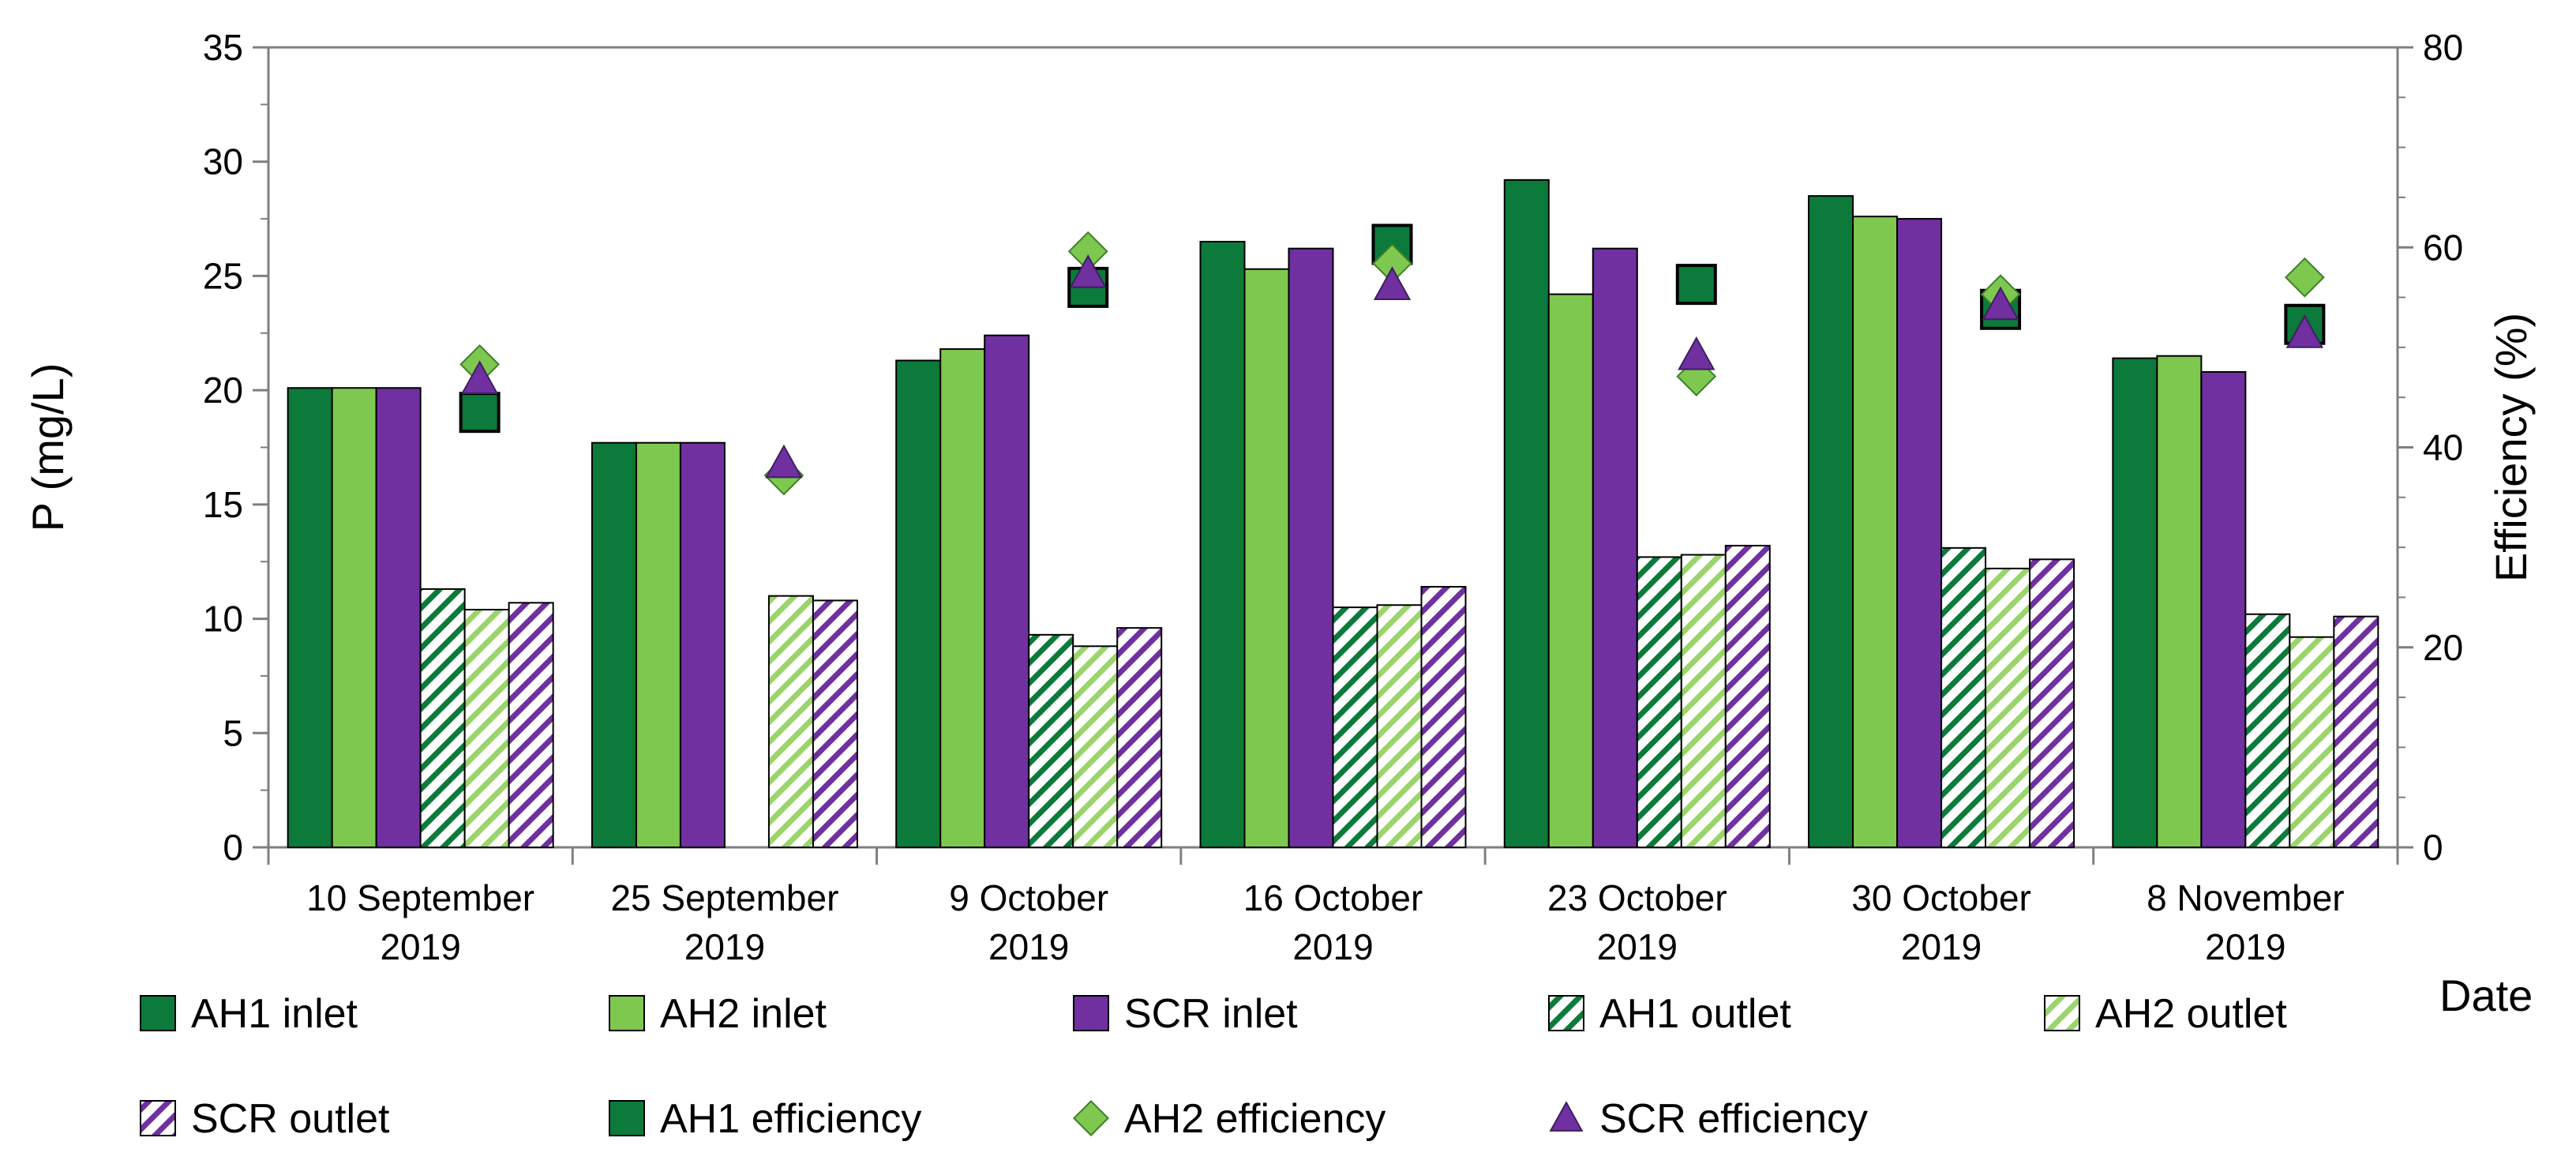 The image size is (2576, 1164). I want to click on legend-label: AH2 inlet, so click(743, 1014).